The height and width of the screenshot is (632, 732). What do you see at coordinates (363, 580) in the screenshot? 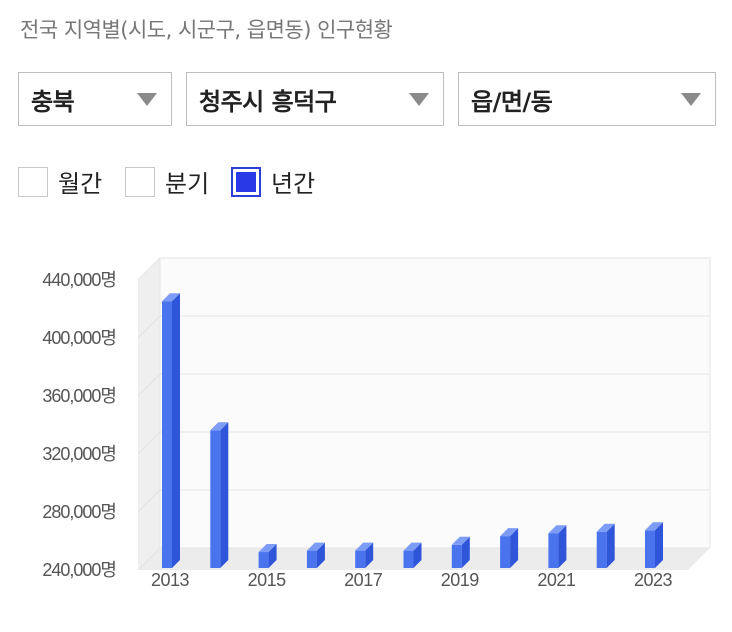
I see `x-tick-label: 2017` at bounding box center [363, 580].